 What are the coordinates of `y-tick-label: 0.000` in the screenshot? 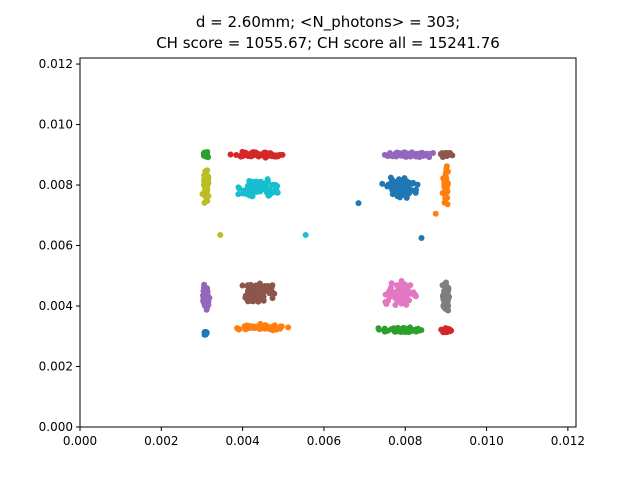 It's located at (56, 427).